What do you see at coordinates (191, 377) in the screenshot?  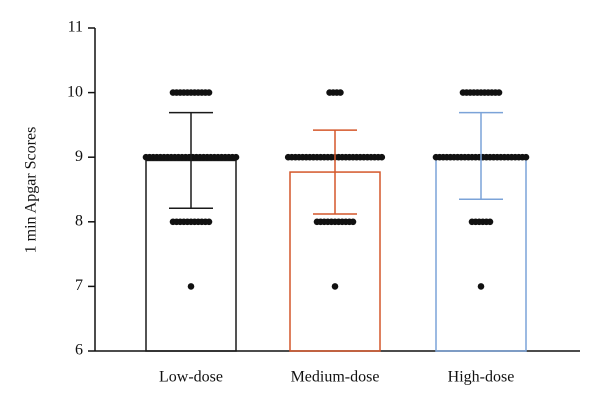 I see `x-tick-label: Low-dose` at bounding box center [191, 377].